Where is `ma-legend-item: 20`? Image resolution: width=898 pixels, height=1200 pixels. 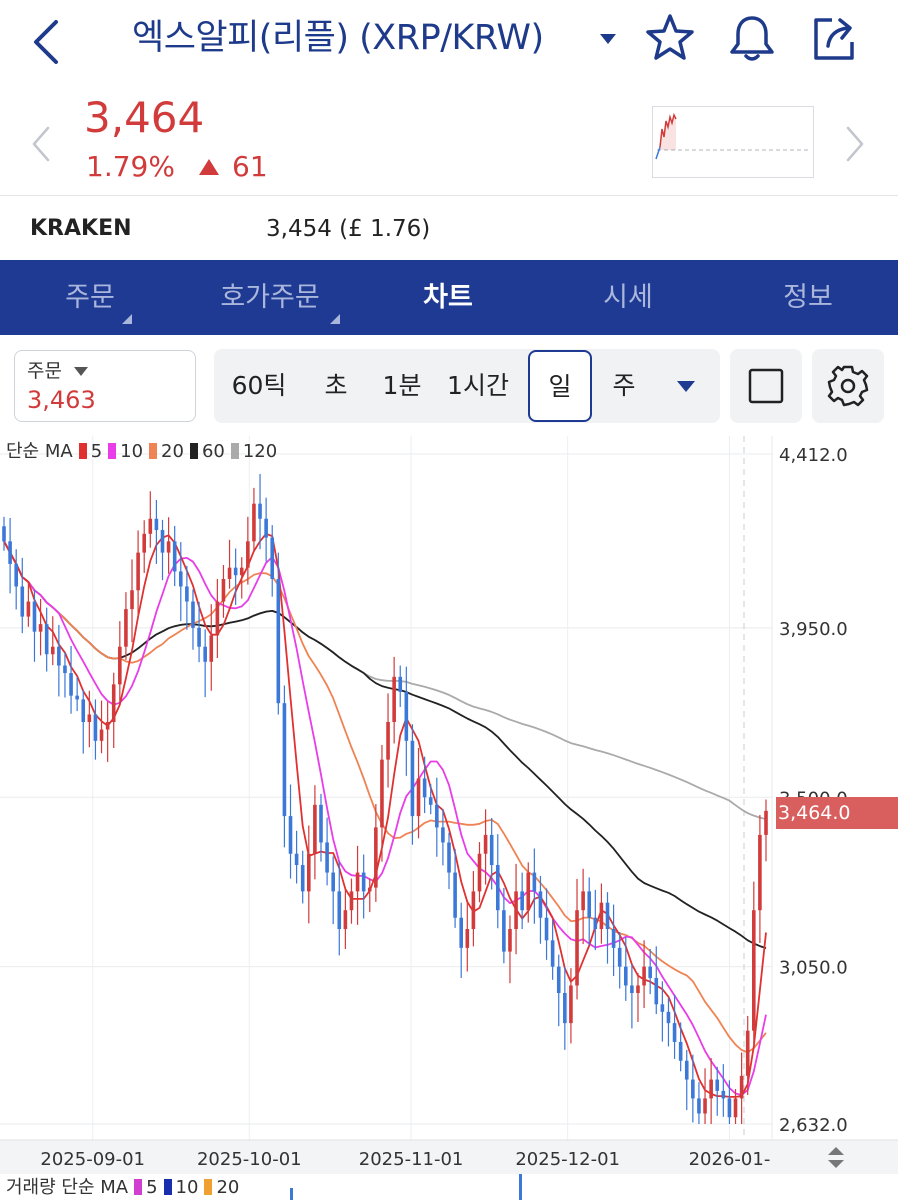
ma-legend-item: 20 is located at coordinates (172, 451).